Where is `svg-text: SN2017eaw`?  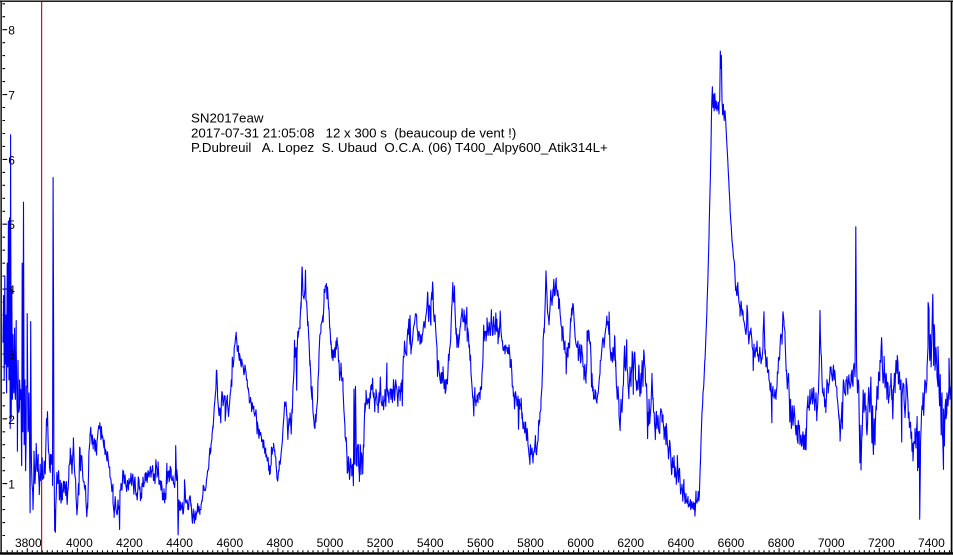
svg-text: SN2017eaw is located at coordinates (227, 118).